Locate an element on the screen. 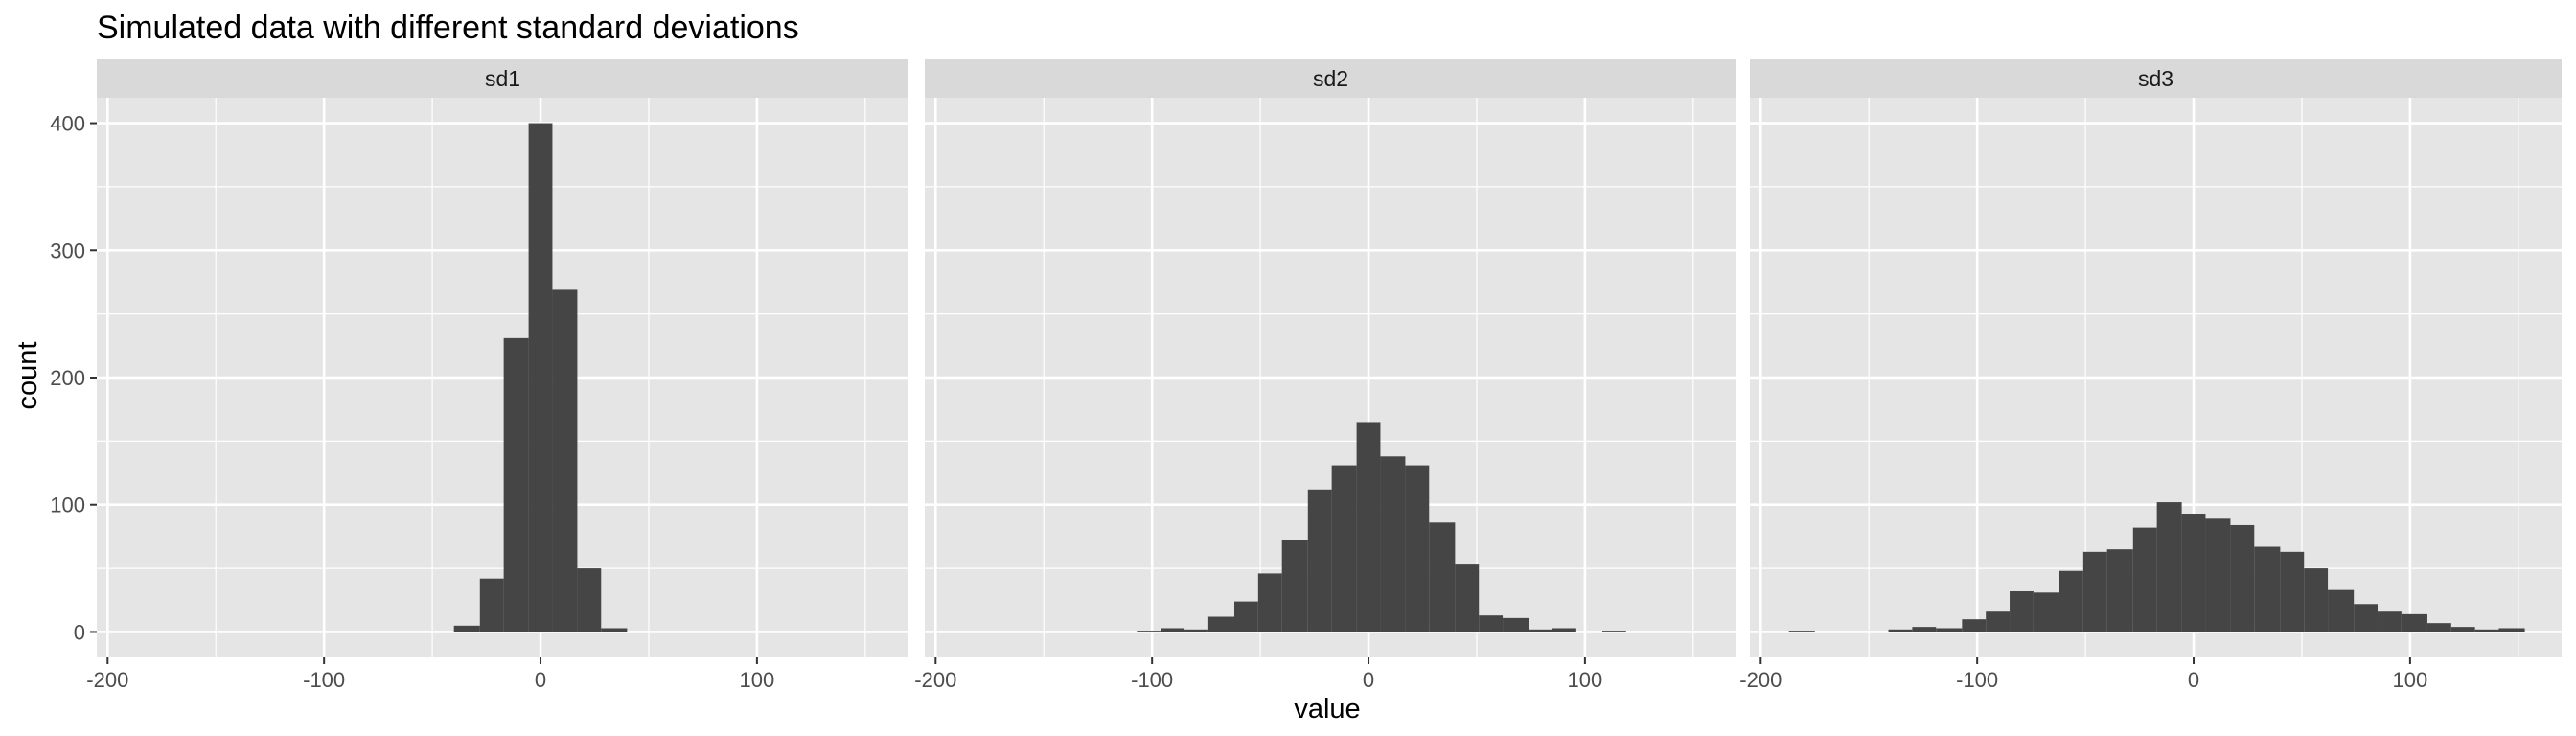  facet-strip-label: sd1 is located at coordinates (502, 78).